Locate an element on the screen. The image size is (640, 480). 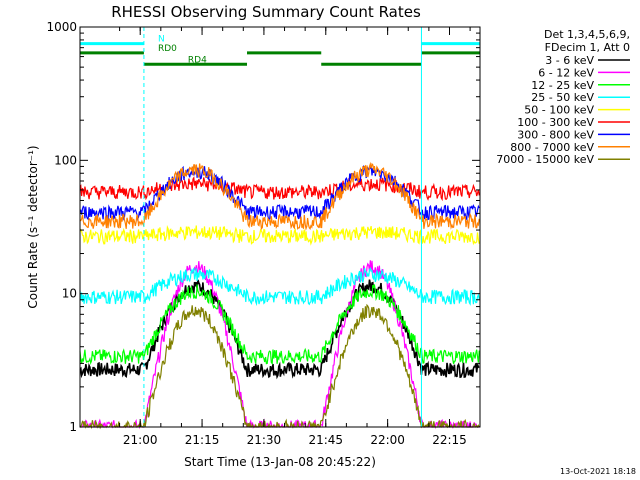
legend-entry-label: 100 - 300 keV is located at coordinates (555, 122).